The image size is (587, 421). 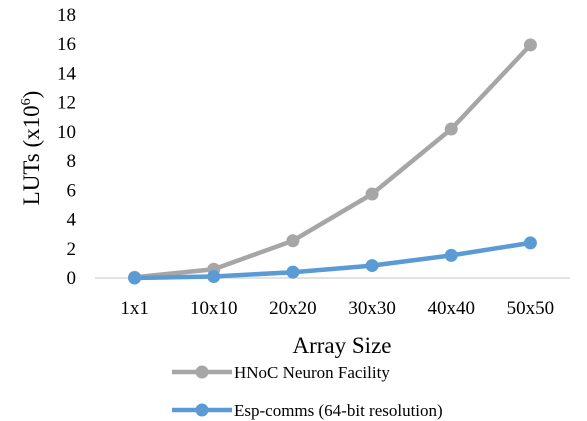 I want to click on y-tick-label: 4, so click(x=72, y=220).